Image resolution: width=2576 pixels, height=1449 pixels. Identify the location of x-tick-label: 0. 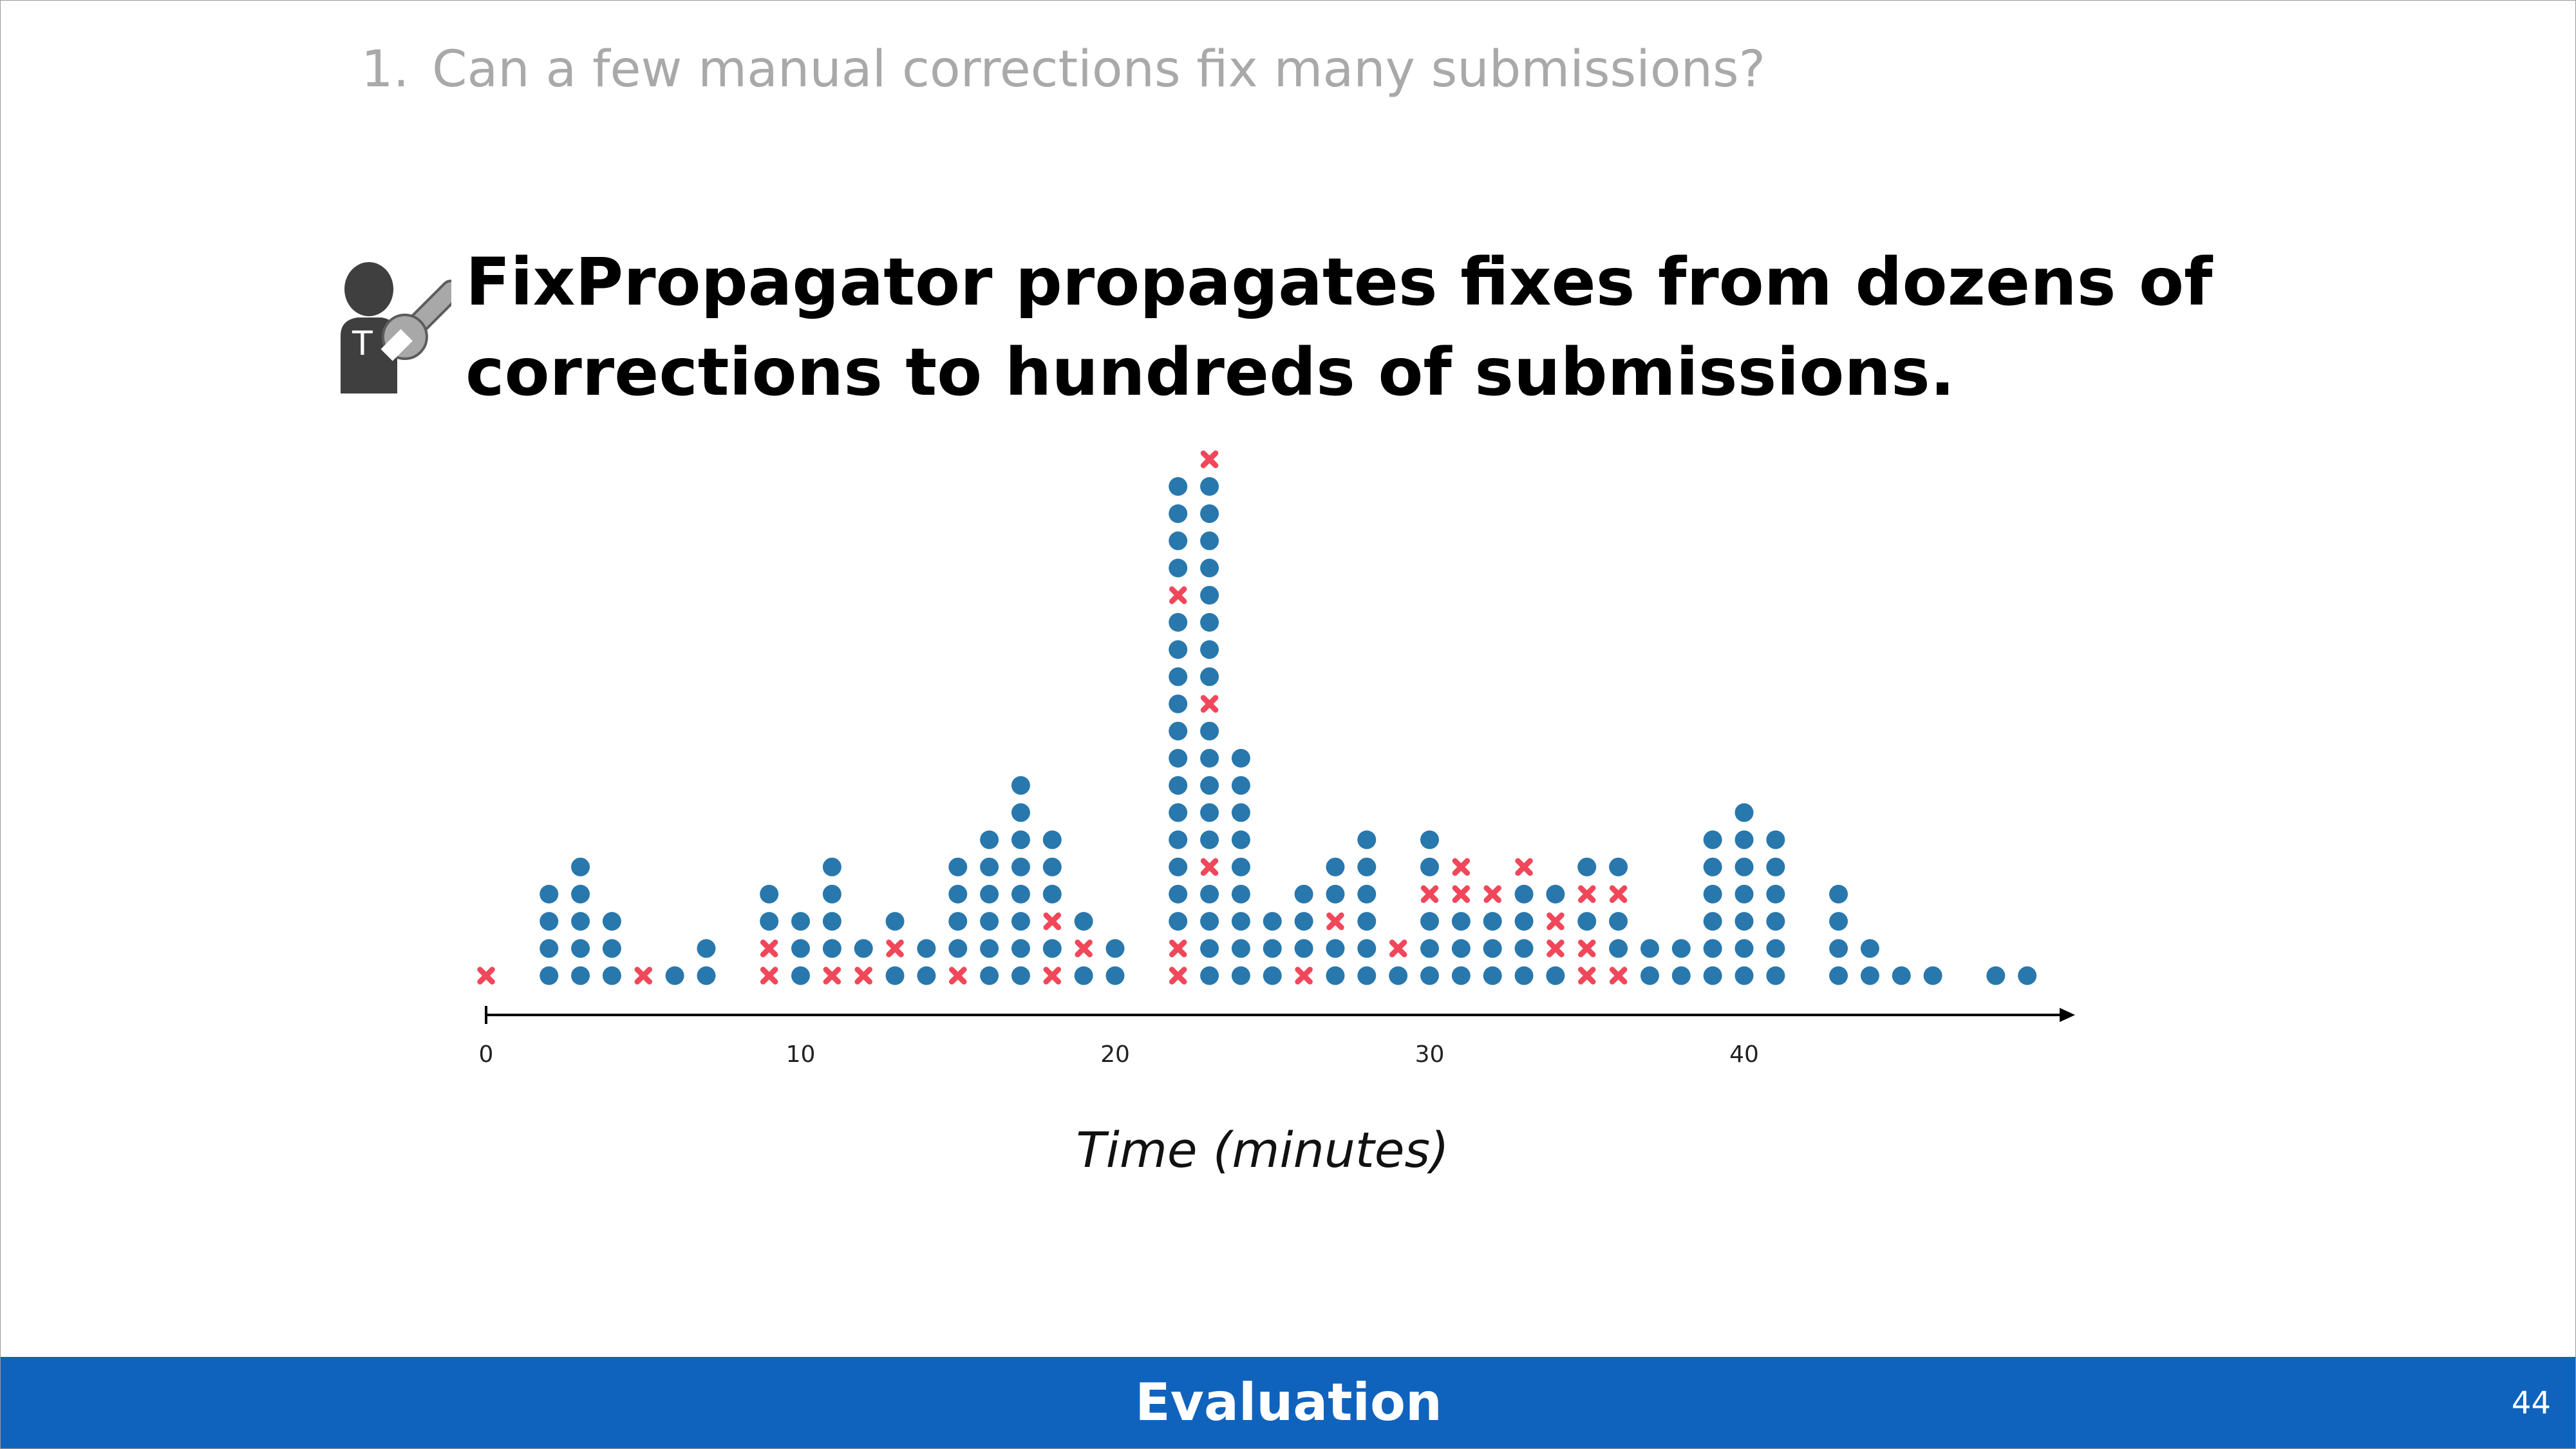
(486, 1054).